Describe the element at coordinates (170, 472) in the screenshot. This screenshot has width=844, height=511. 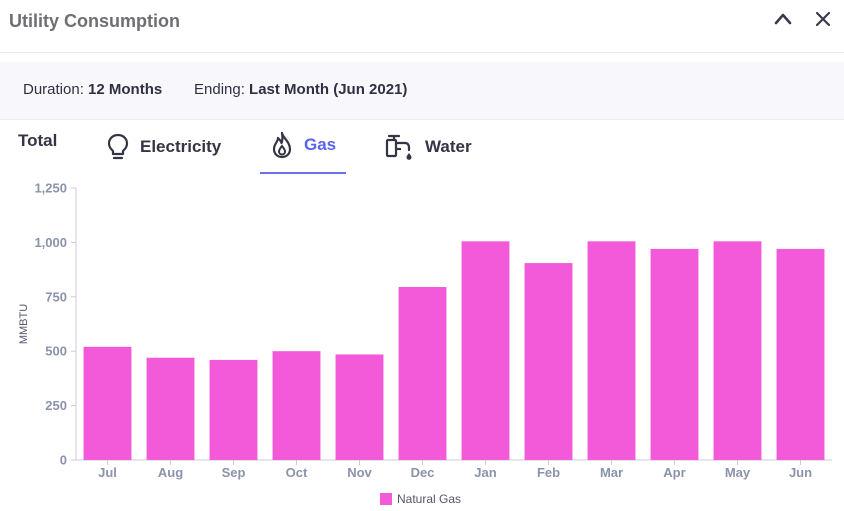
I see `x-tick-label: Aug` at that location.